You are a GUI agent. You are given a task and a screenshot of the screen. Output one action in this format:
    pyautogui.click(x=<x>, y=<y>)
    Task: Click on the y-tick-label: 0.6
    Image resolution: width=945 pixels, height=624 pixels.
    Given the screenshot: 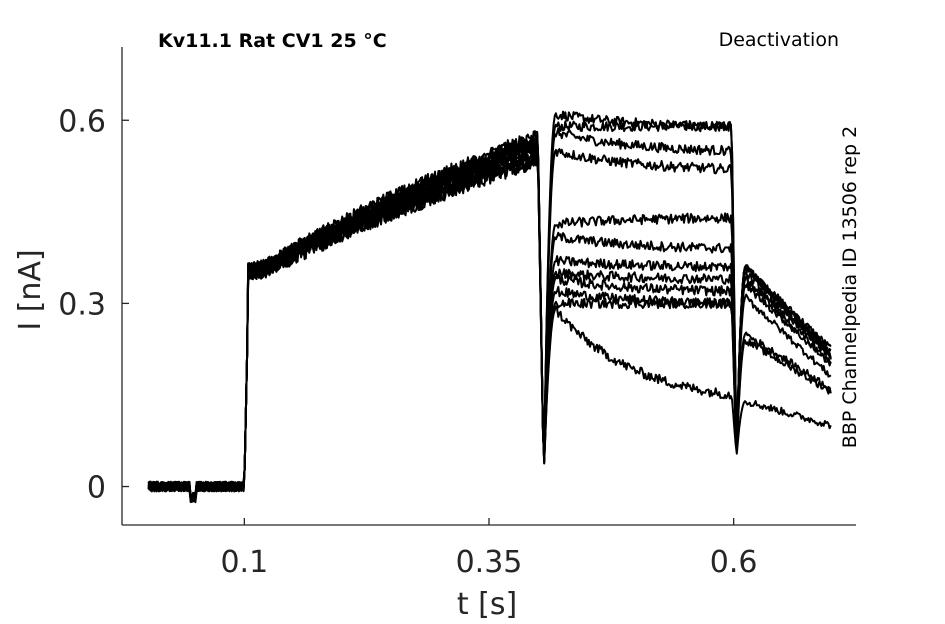 What is the action you would take?
    pyautogui.click(x=82, y=121)
    